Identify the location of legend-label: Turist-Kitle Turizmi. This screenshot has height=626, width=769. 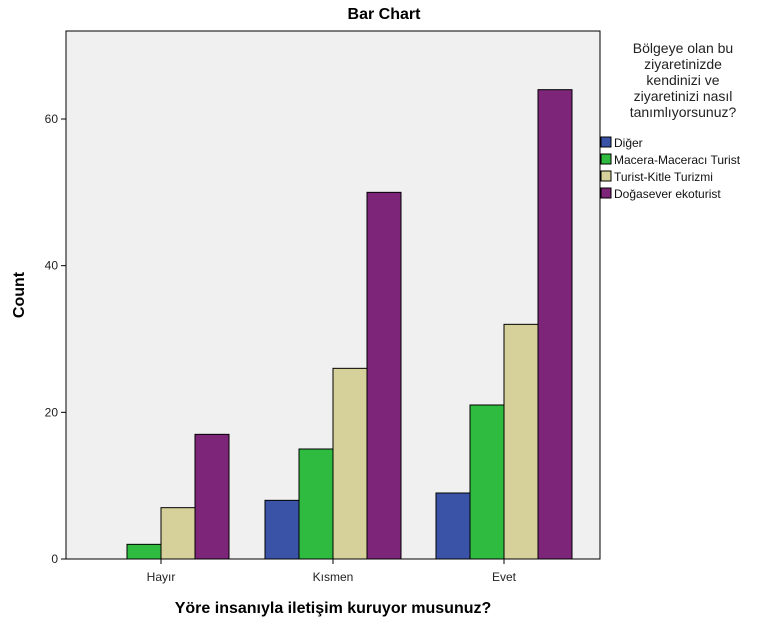
(663, 177).